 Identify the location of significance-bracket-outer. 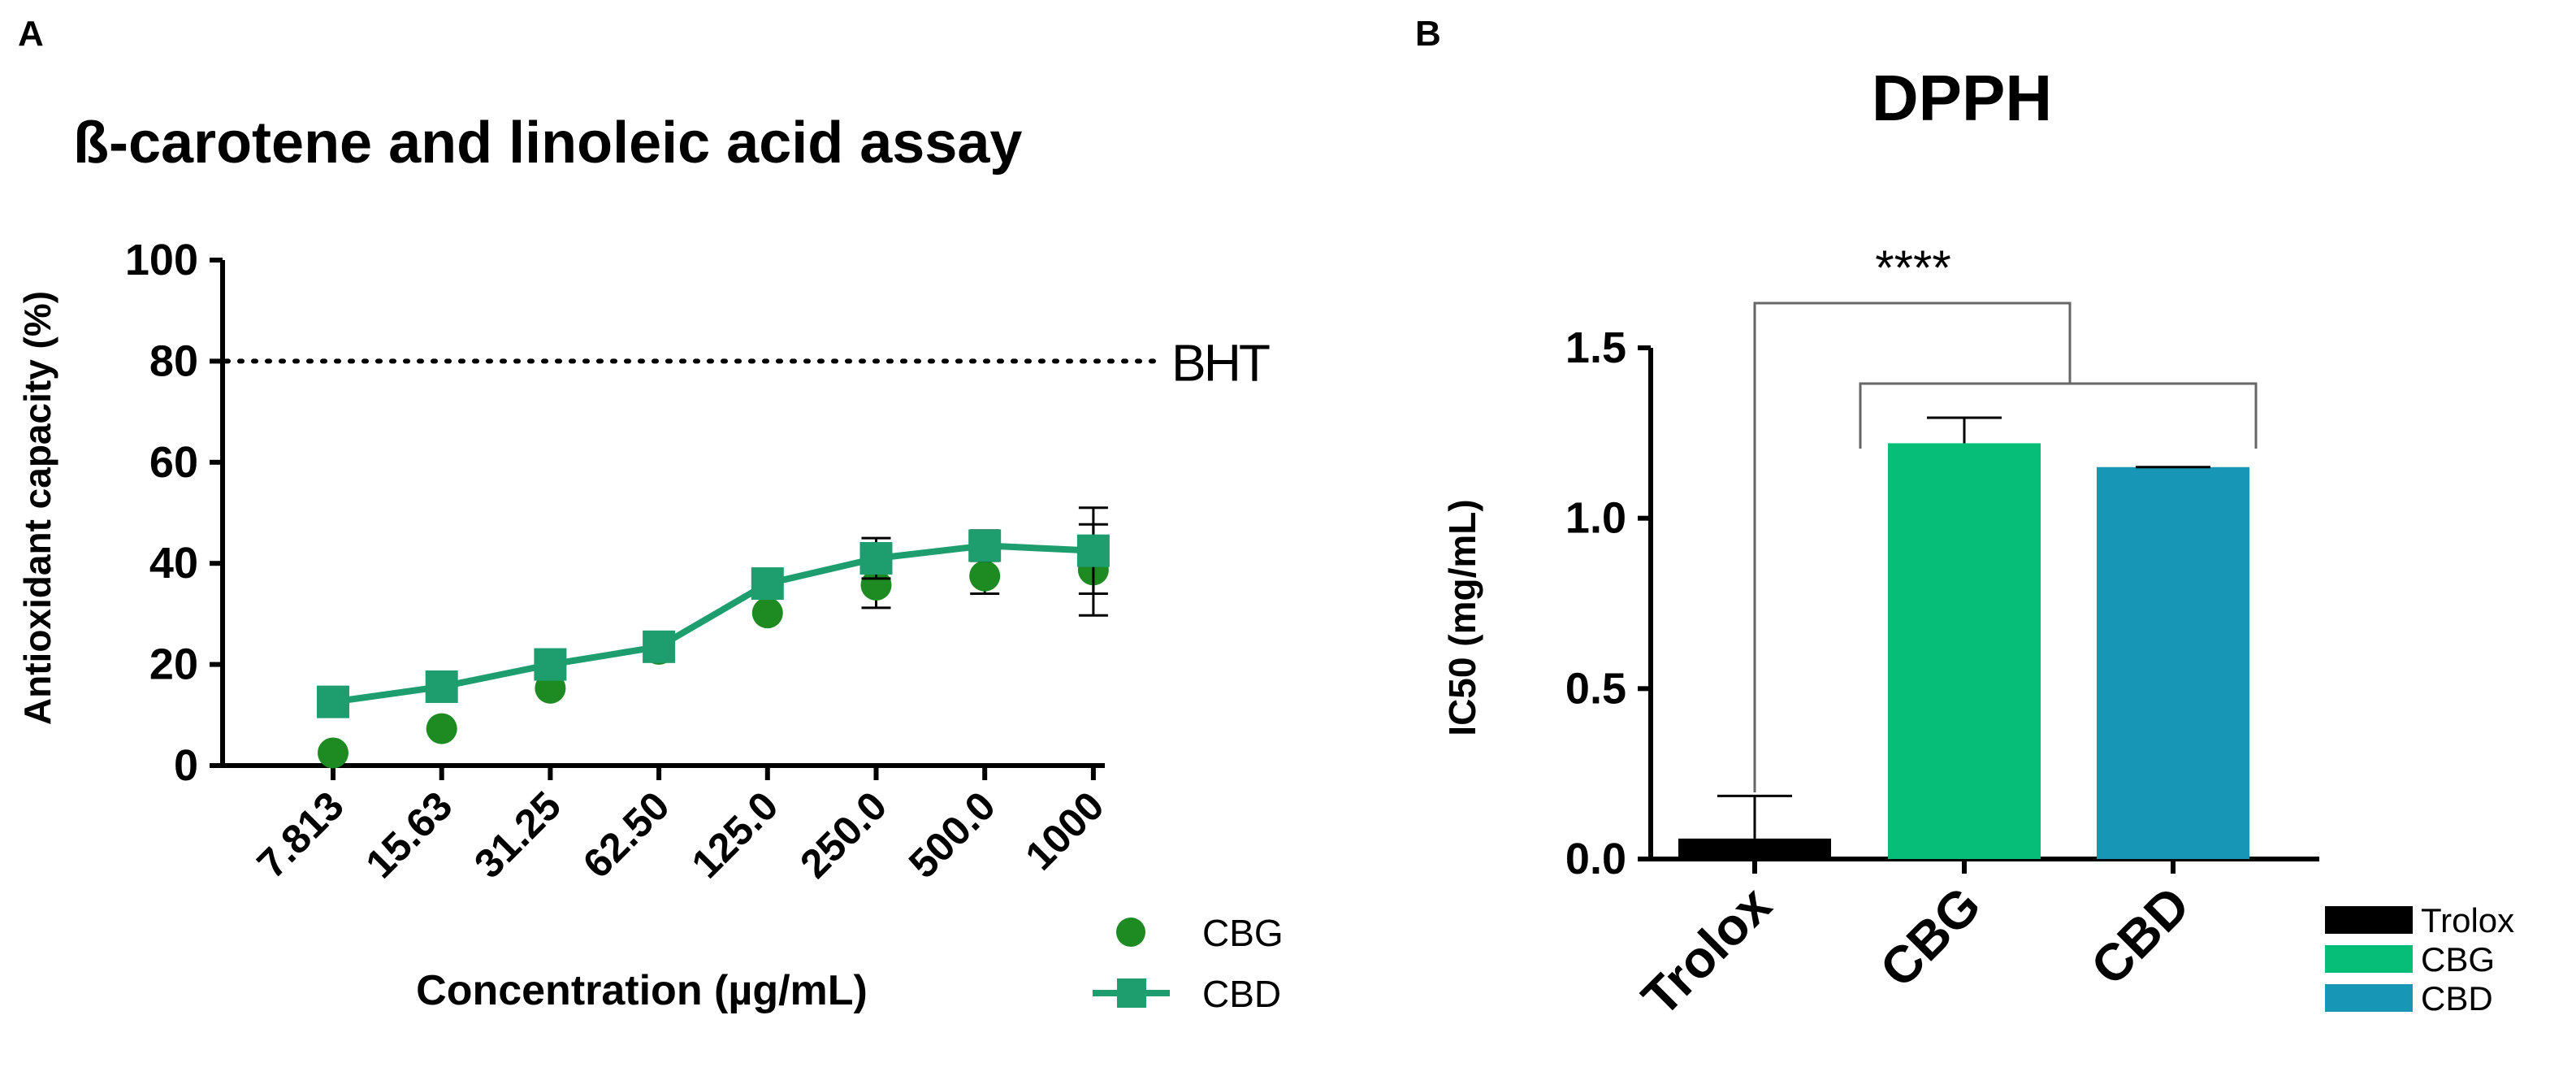
(1912, 547).